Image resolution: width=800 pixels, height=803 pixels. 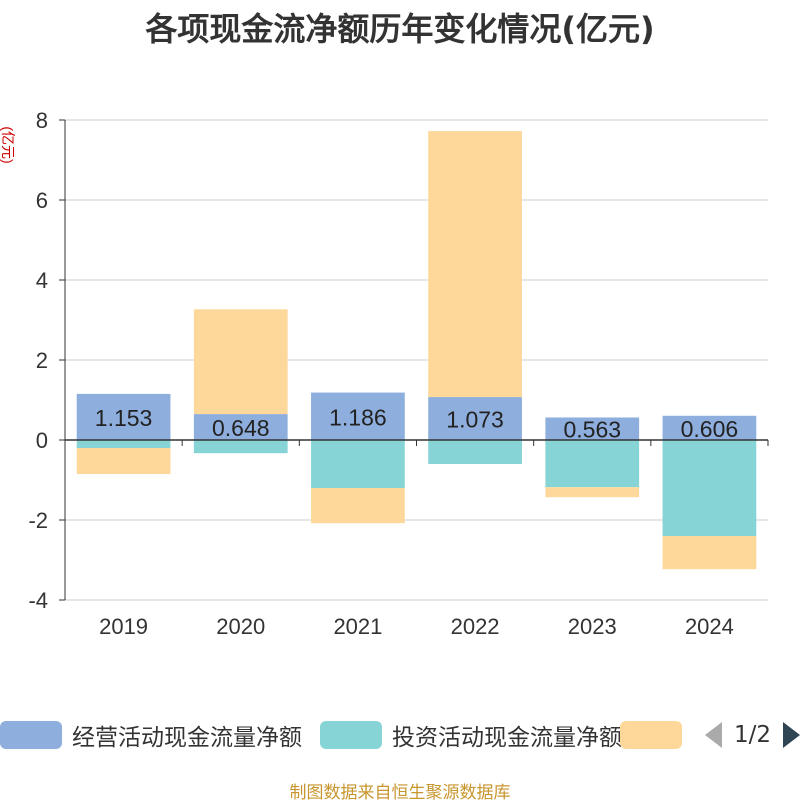 I want to click on legend-pager: 1/2, so click(x=752, y=735).